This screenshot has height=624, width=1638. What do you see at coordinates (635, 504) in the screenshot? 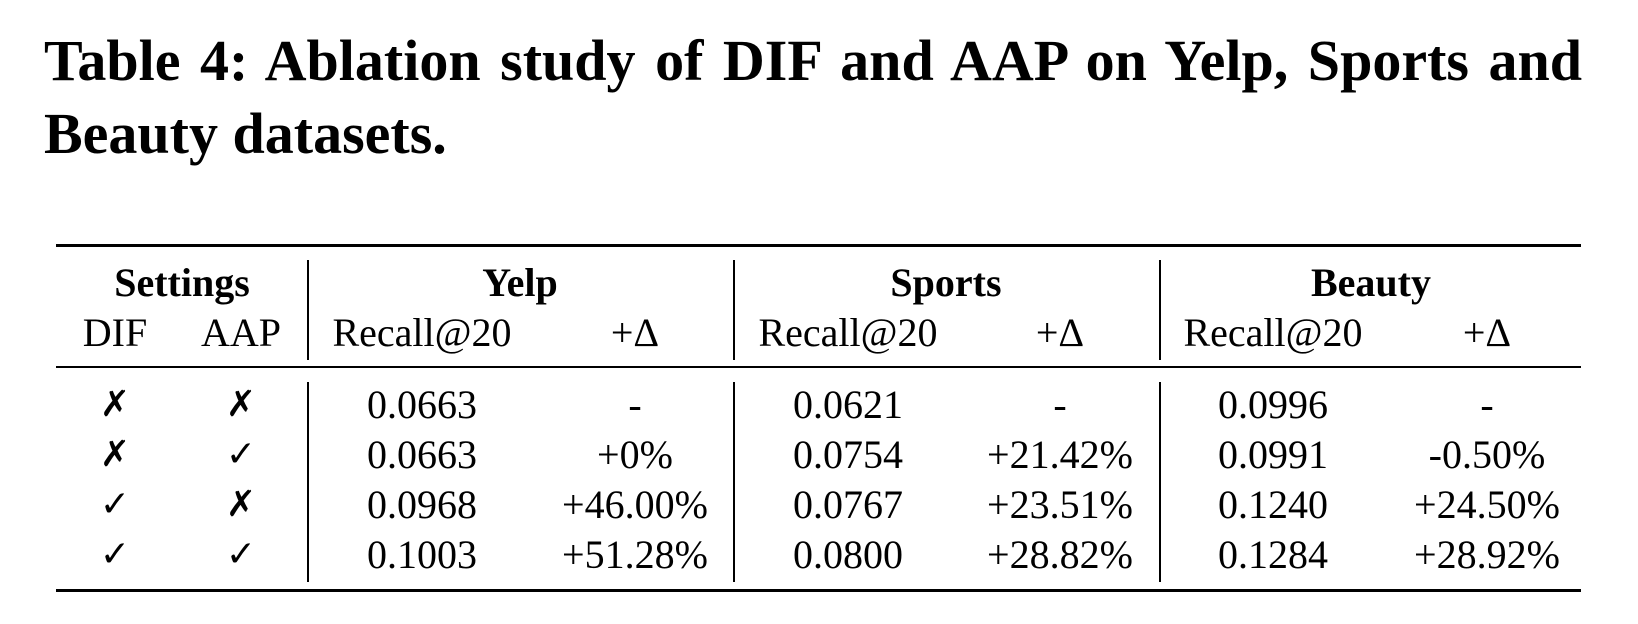
I see `cell-yelp-delta: +46.00%` at bounding box center [635, 504].